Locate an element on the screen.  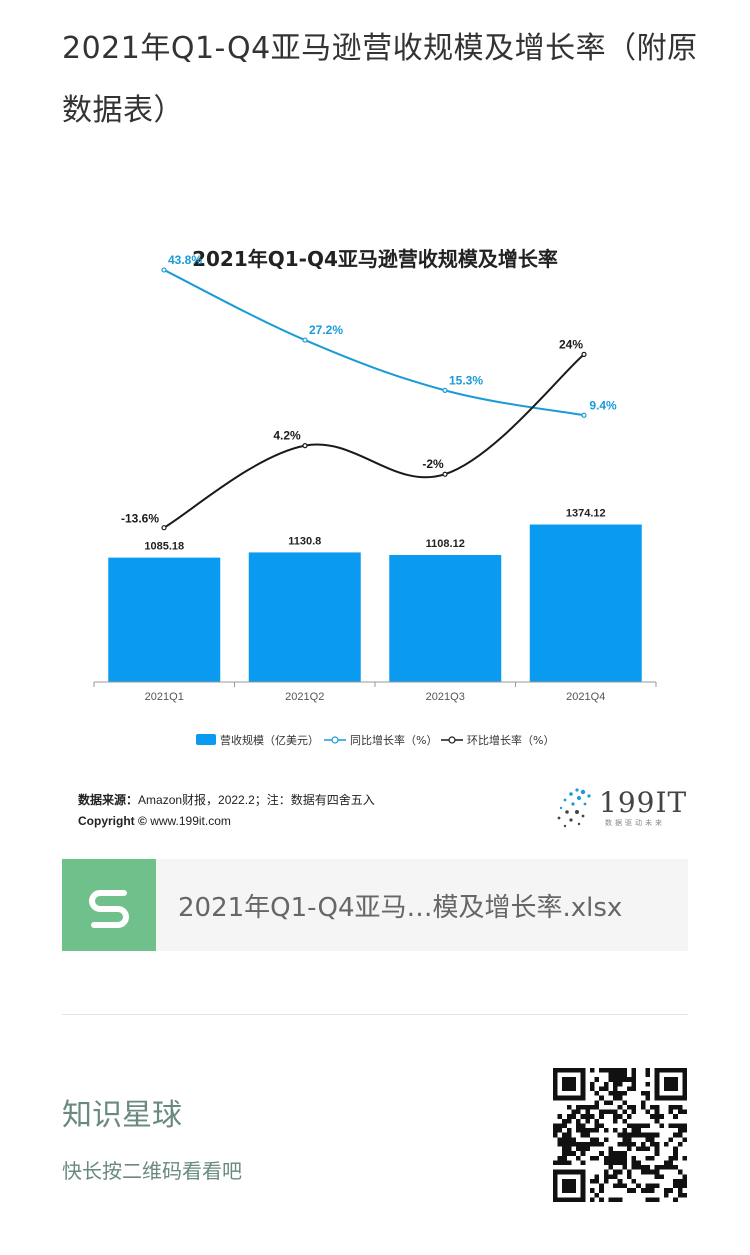
legend-marker-mom is located at coordinates (452, 740).